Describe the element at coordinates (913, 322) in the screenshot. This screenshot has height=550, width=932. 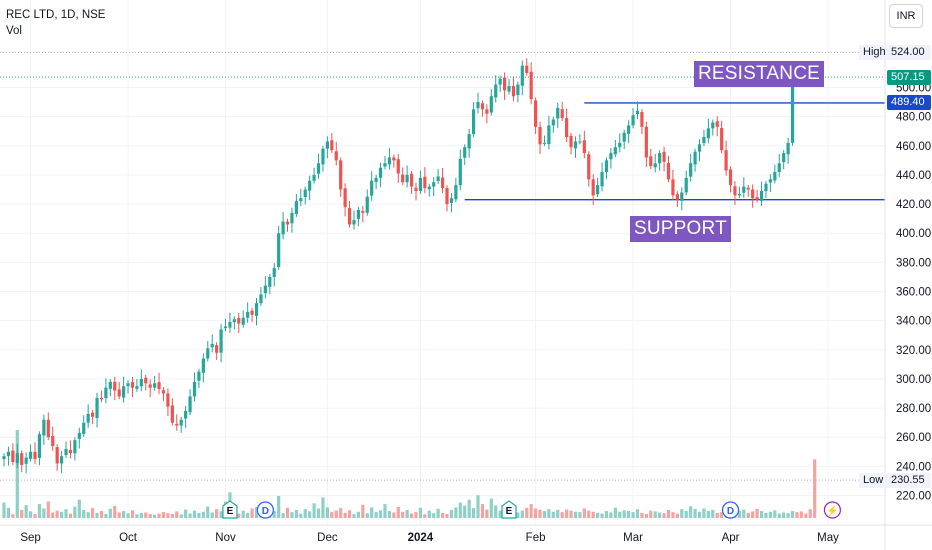
I see `y-tick-label: 340.00` at that location.